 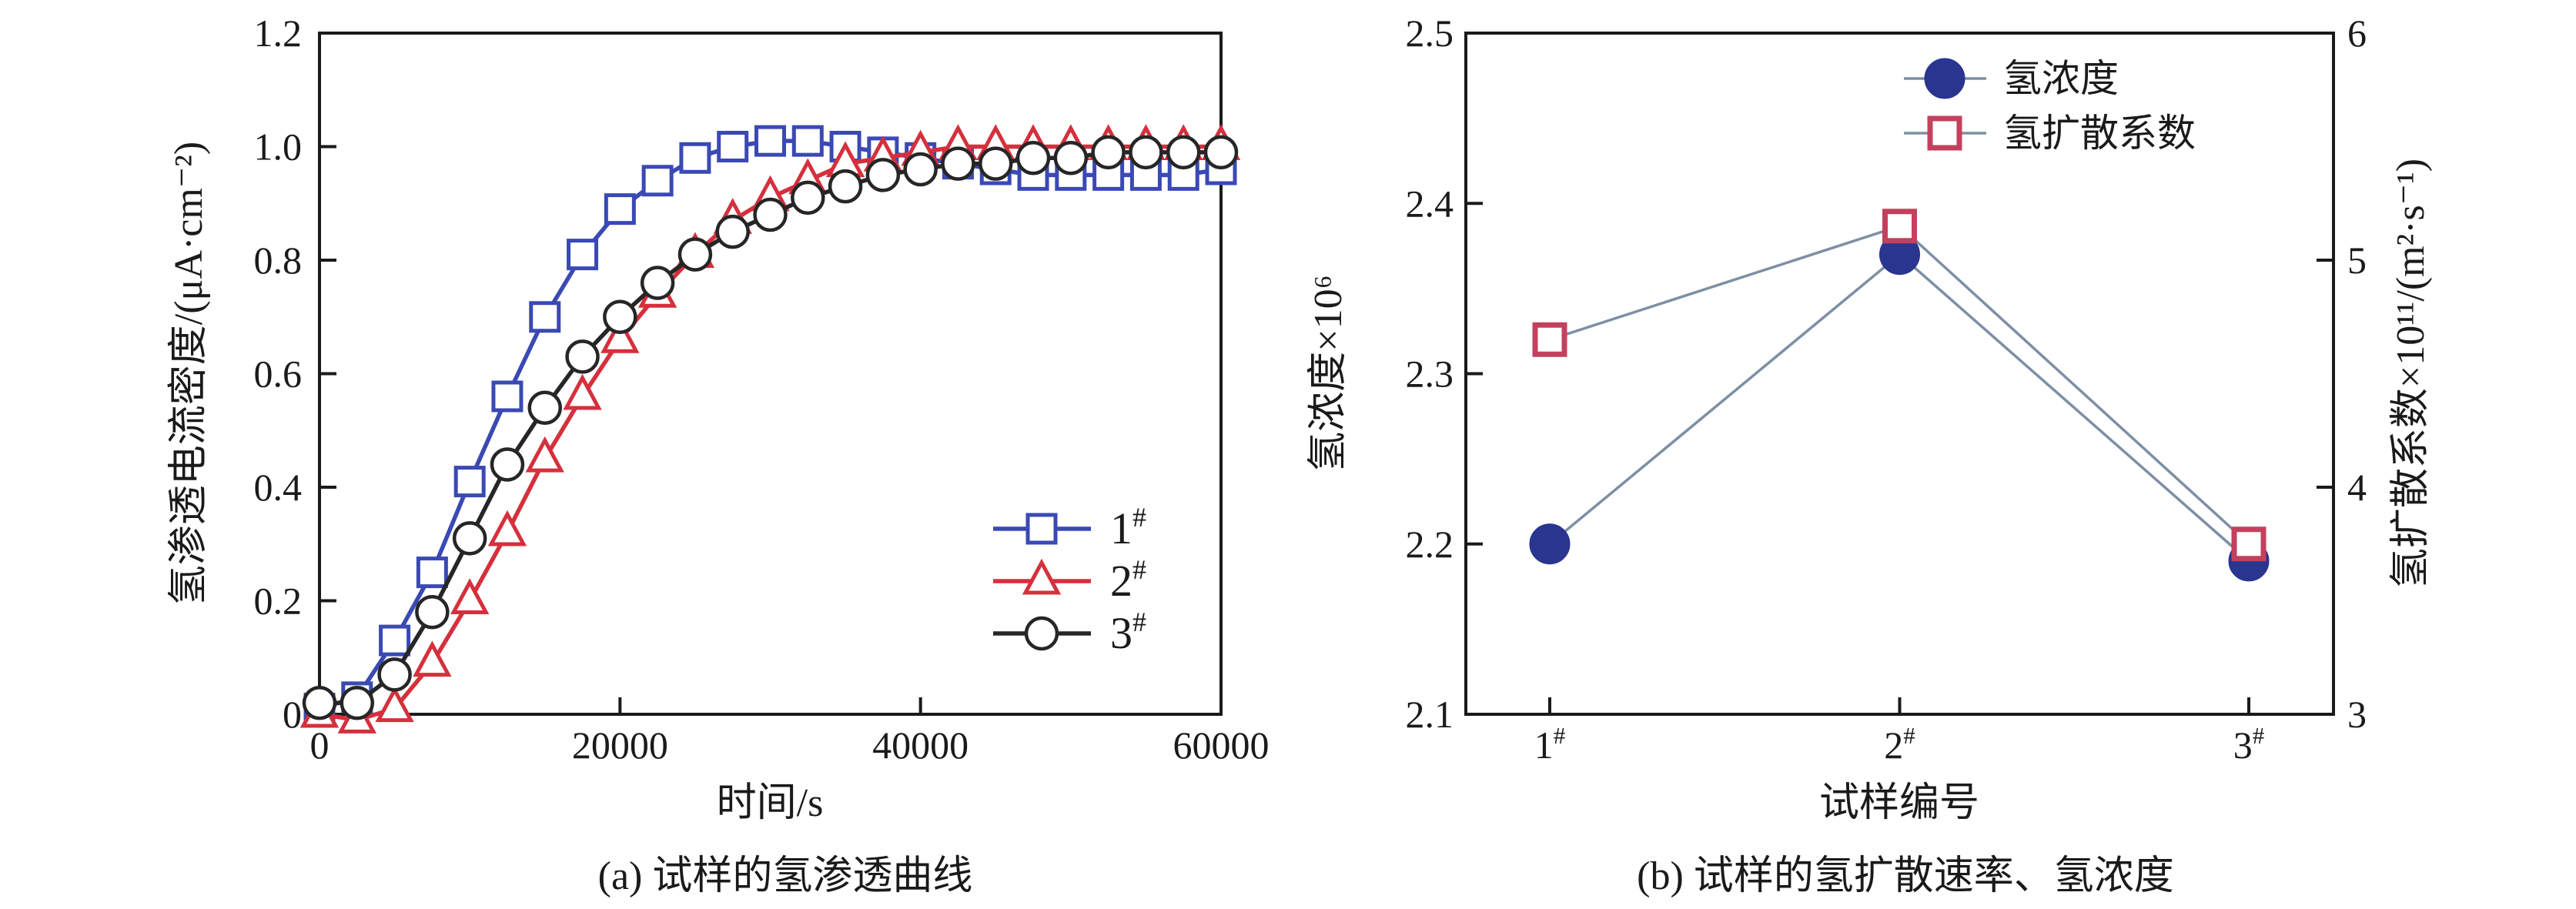 What do you see at coordinates (771, 803) in the screenshot?
I see `chart-a-xlabel: 时间/s` at bounding box center [771, 803].